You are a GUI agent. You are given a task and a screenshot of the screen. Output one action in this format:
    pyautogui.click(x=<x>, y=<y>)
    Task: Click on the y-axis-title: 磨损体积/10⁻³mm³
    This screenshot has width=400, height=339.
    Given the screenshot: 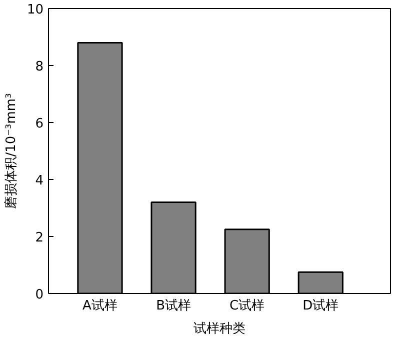 What is the action you would take?
    pyautogui.click(x=11, y=151)
    